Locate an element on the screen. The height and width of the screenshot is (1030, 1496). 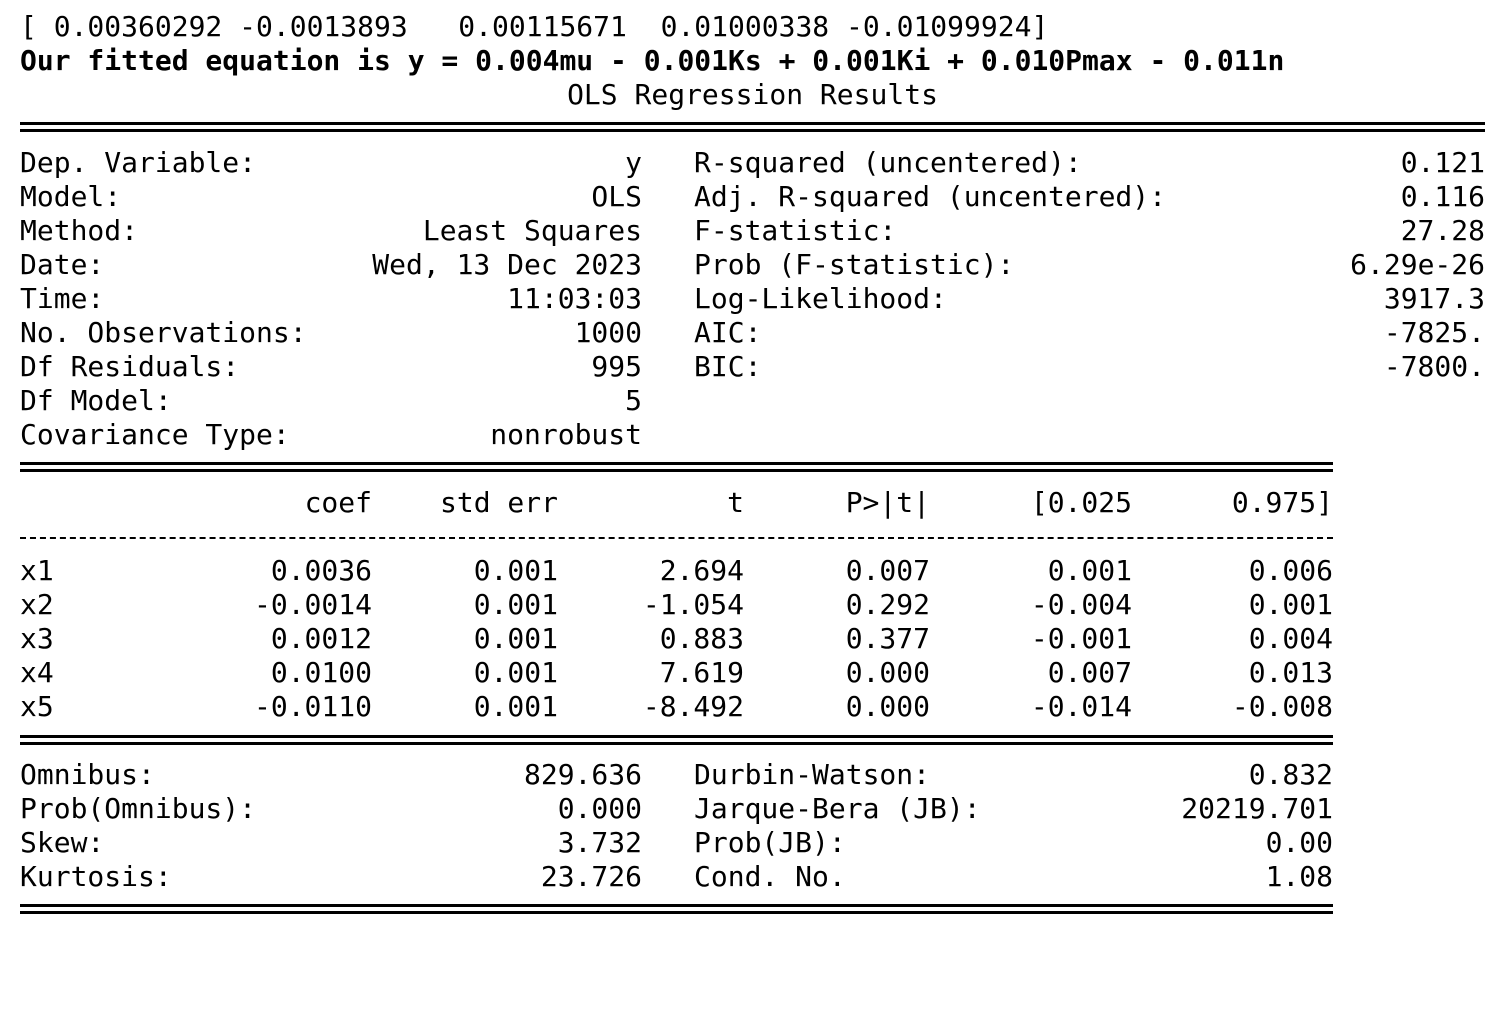
coef-top-rule is located at coordinates (676, 467).